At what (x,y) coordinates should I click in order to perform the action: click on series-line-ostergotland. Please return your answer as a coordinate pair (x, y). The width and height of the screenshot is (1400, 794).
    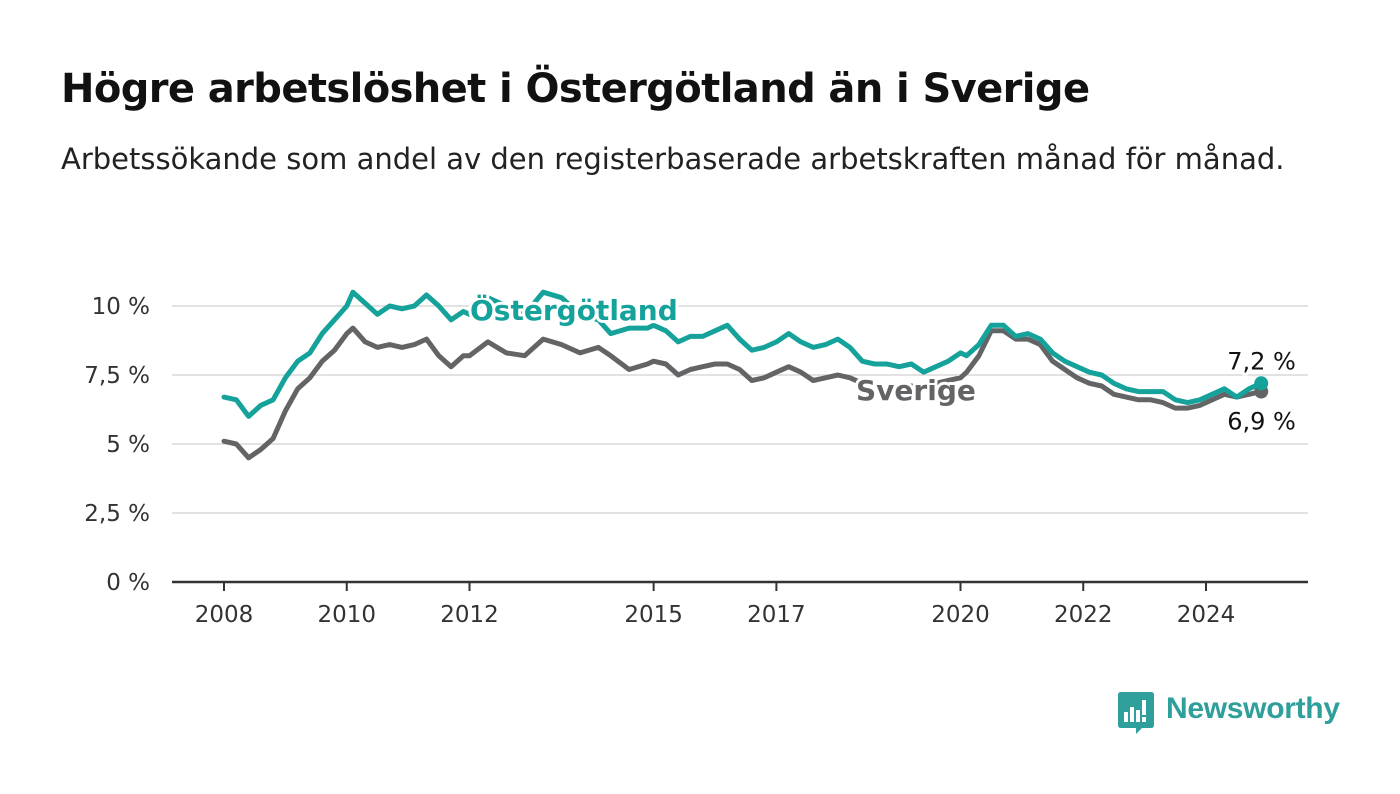
    Looking at the image, I should click on (742, 354).